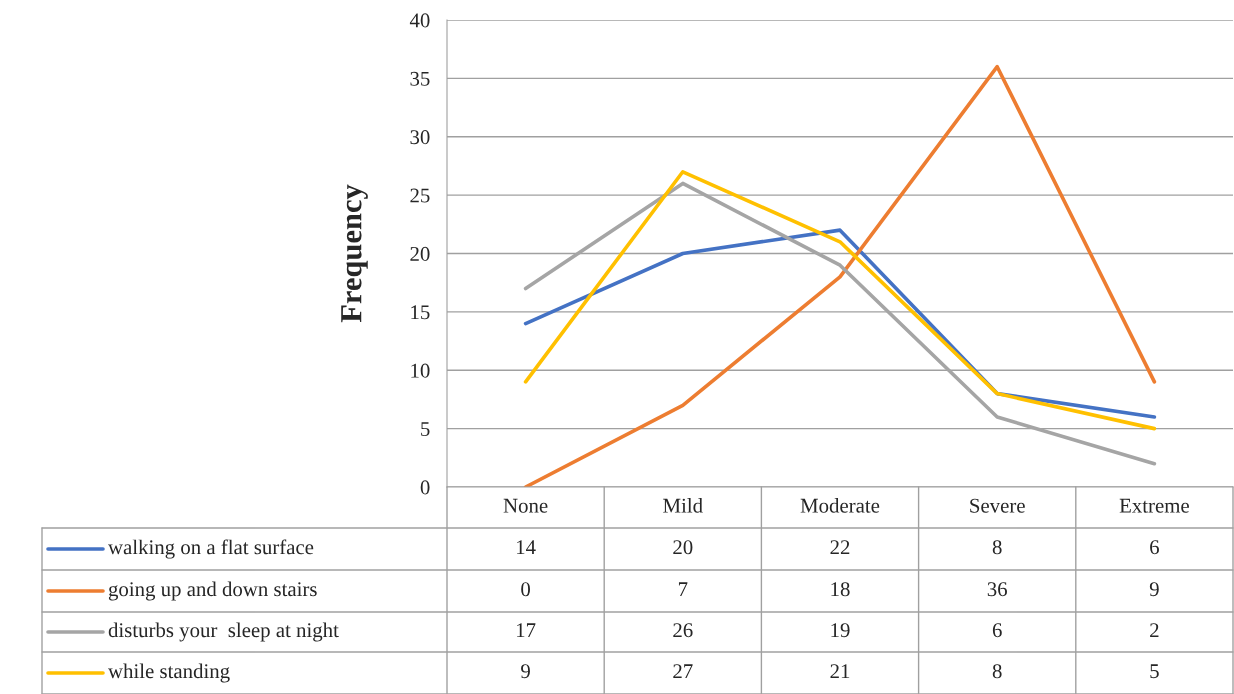  Describe the element at coordinates (420, 137) in the screenshot. I see `y-tick-label: 30` at that location.